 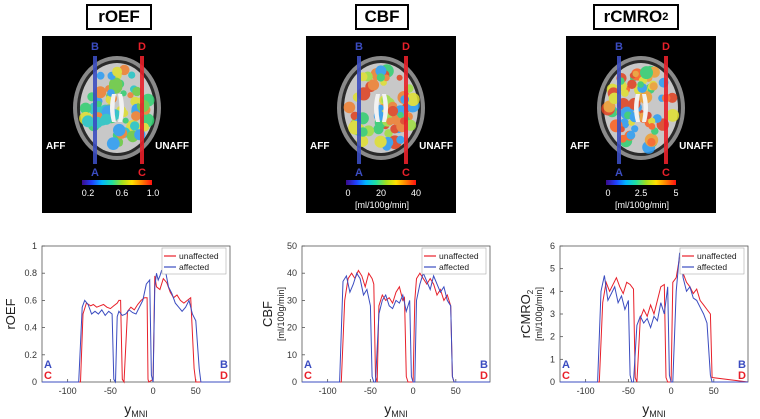 I want to click on colorbar-tick: 0.6, so click(x=122, y=193).